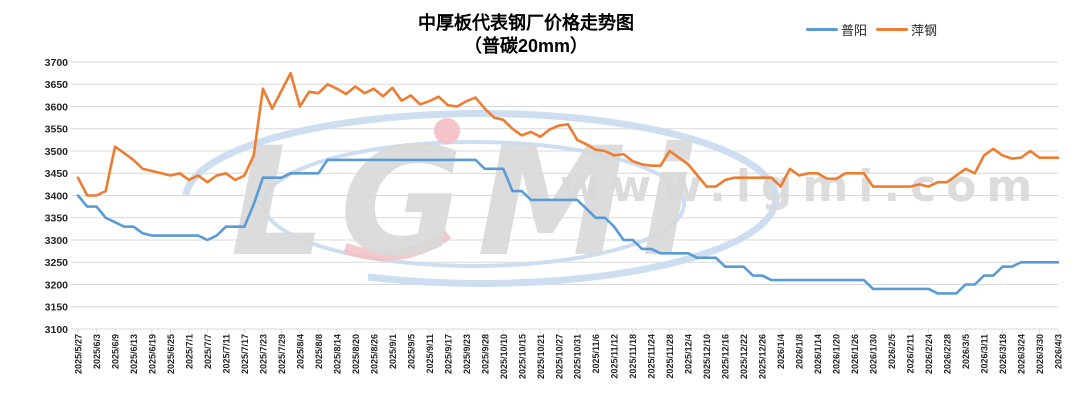  What do you see at coordinates (781, 351) in the screenshot?
I see `x-axis-label: 2026/1/4` at bounding box center [781, 351].